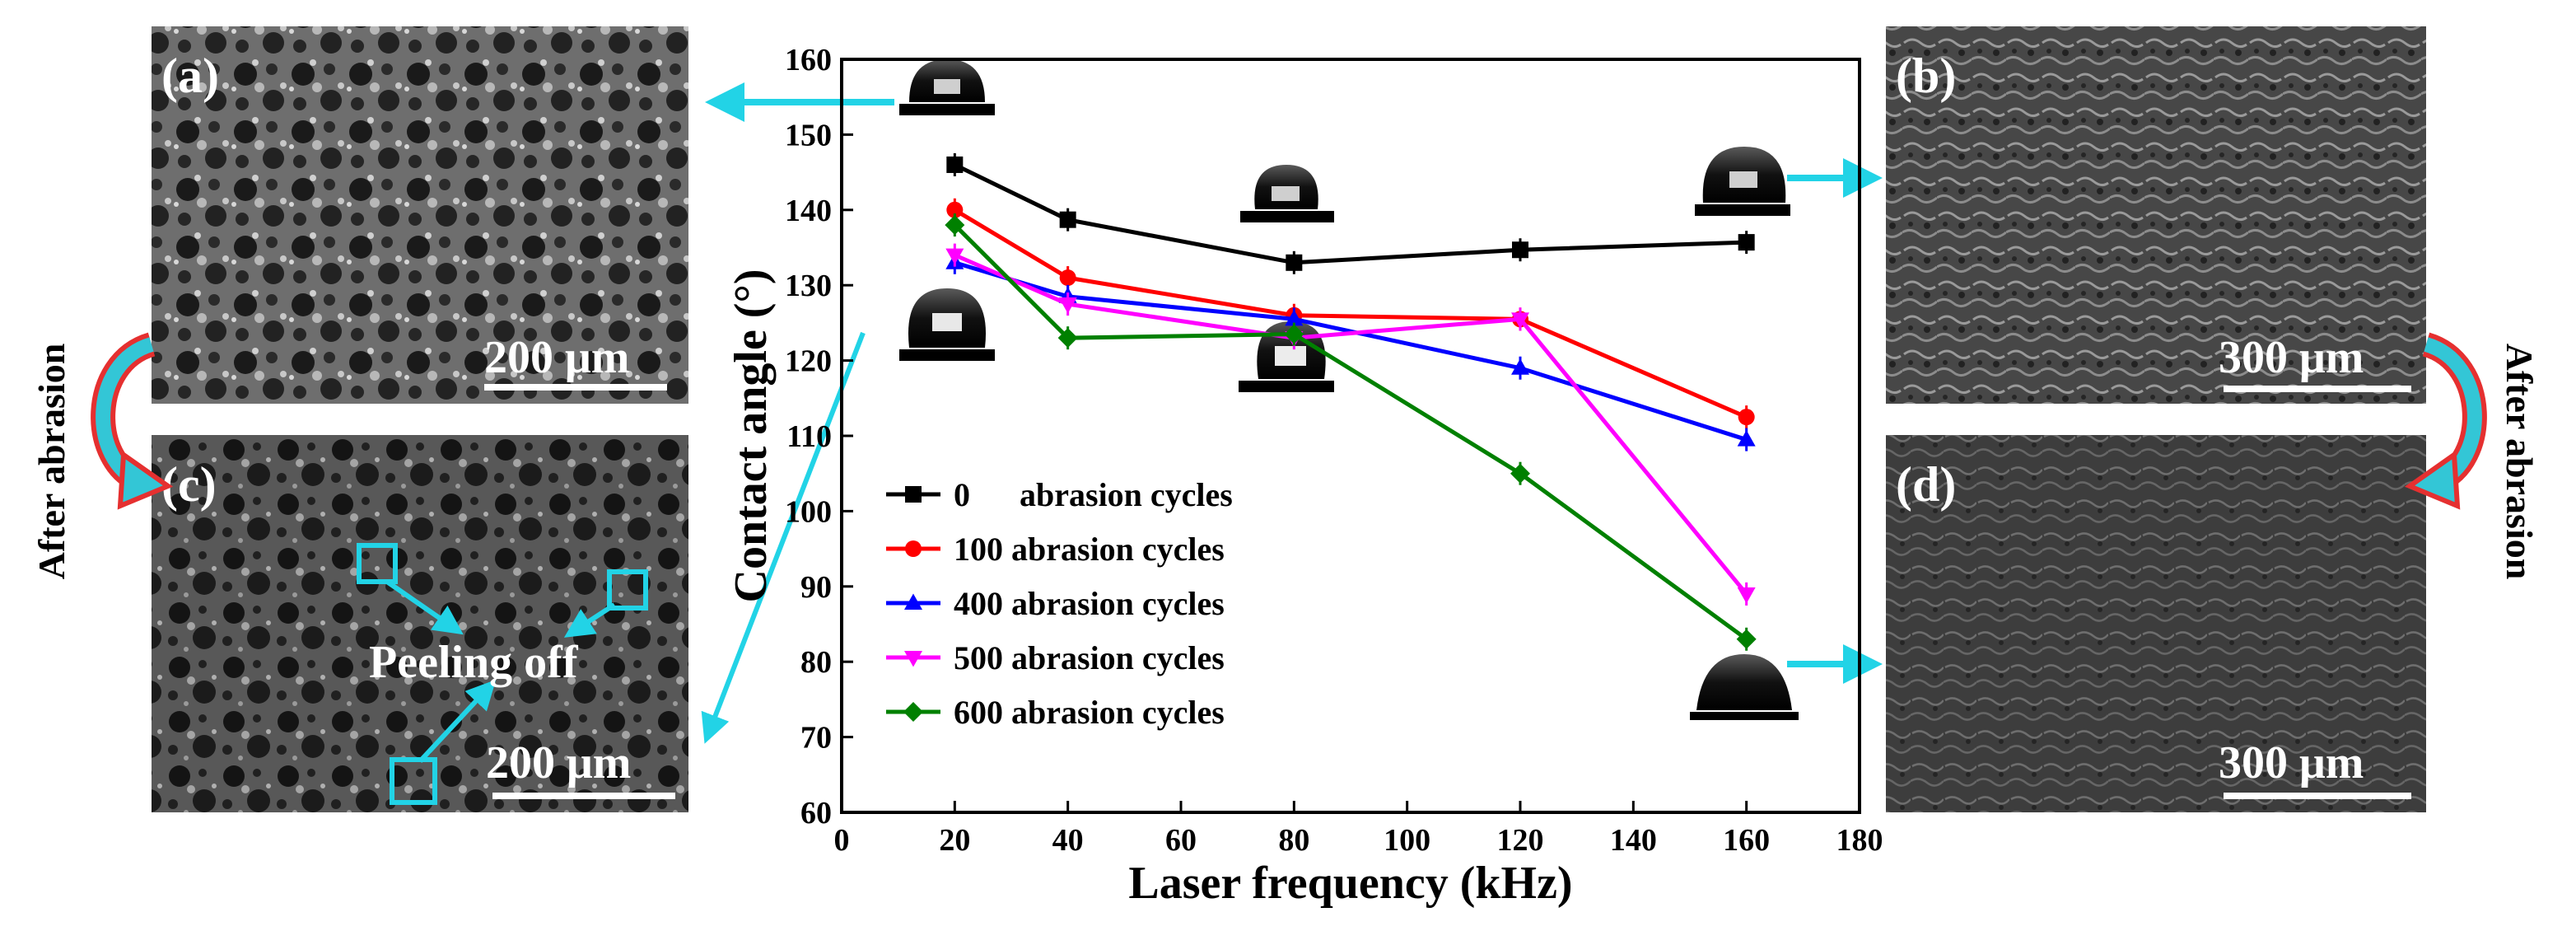 The height and width of the screenshot is (931, 2576). What do you see at coordinates (1407, 840) in the screenshot?
I see `x-tick-label: 100` at bounding box center [1407, 840].